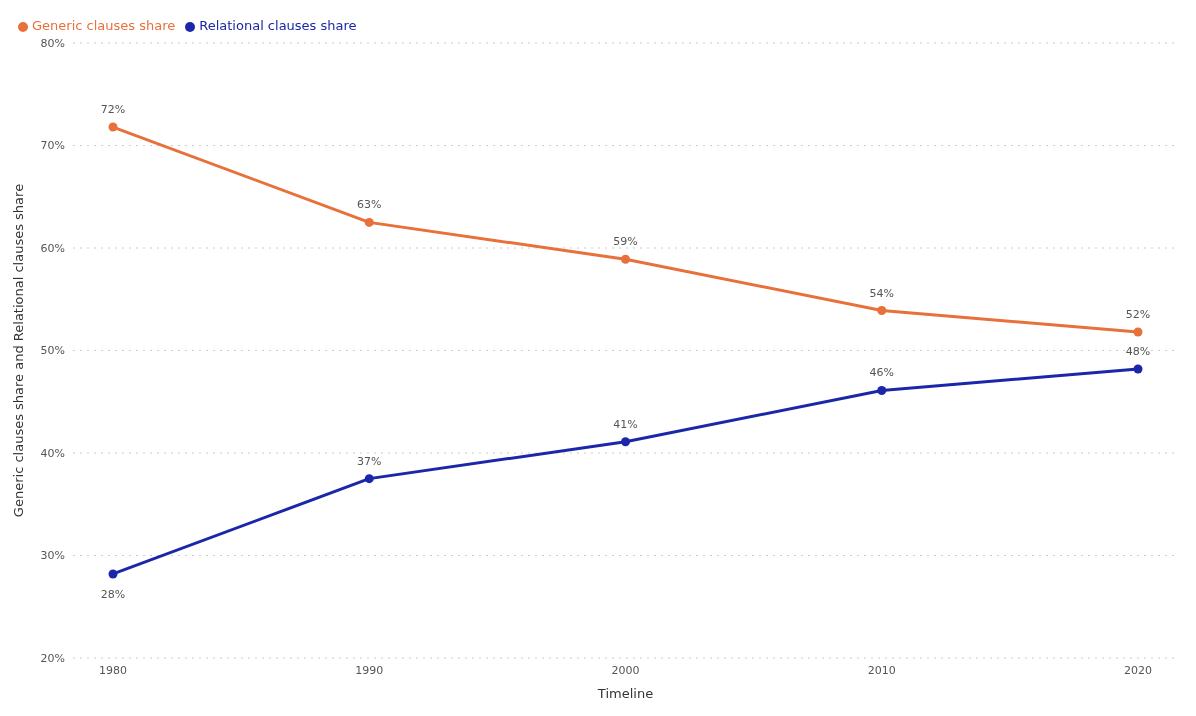  Describe the element at coordinates (625, 242) in the screenshot. I see `data-label: 59%` at that location.